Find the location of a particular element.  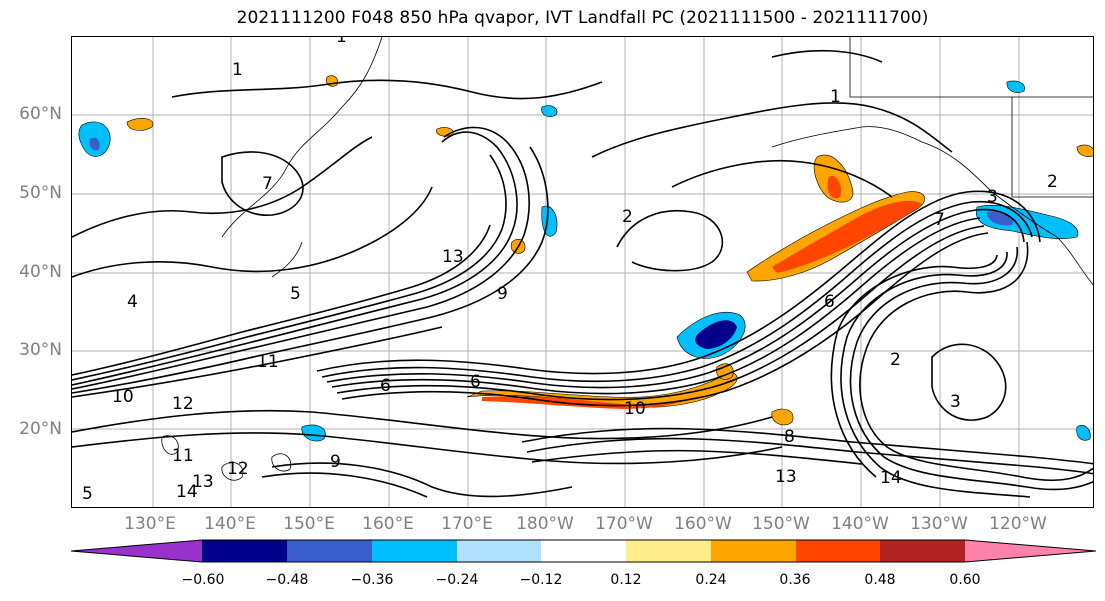

lon-label-140e: 140°E is located at coordinates (230, 524).